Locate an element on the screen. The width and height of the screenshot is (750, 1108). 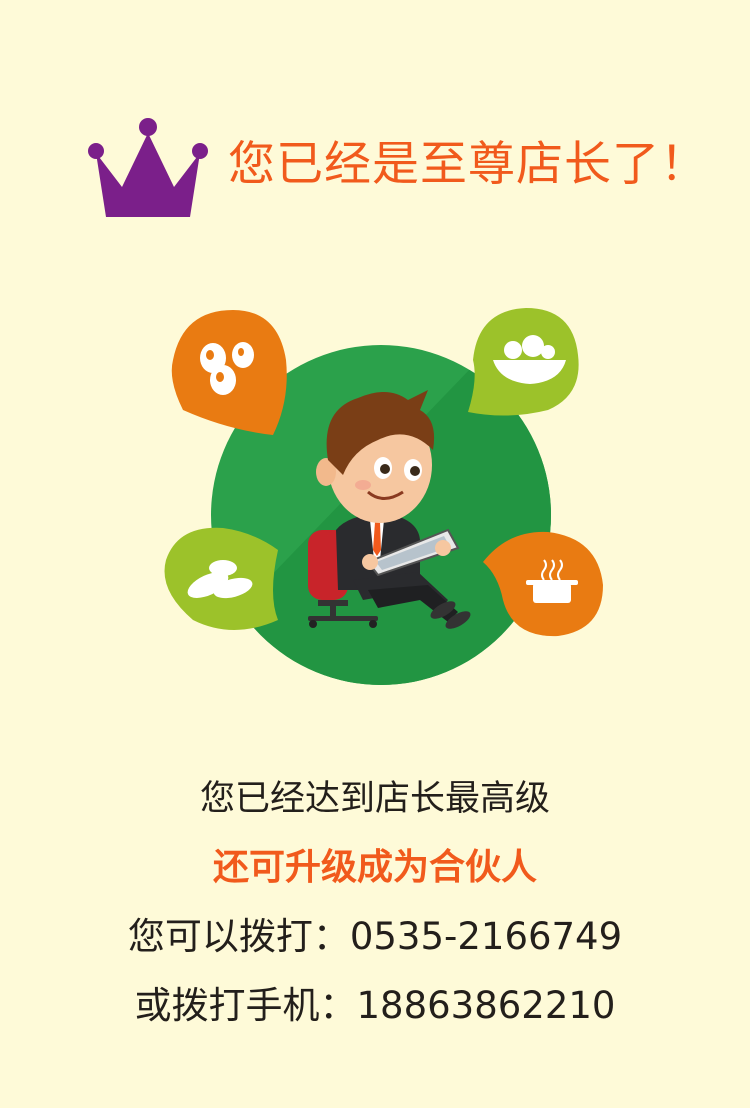
businessman-tablet-icon is located at coordinates (389, 509).